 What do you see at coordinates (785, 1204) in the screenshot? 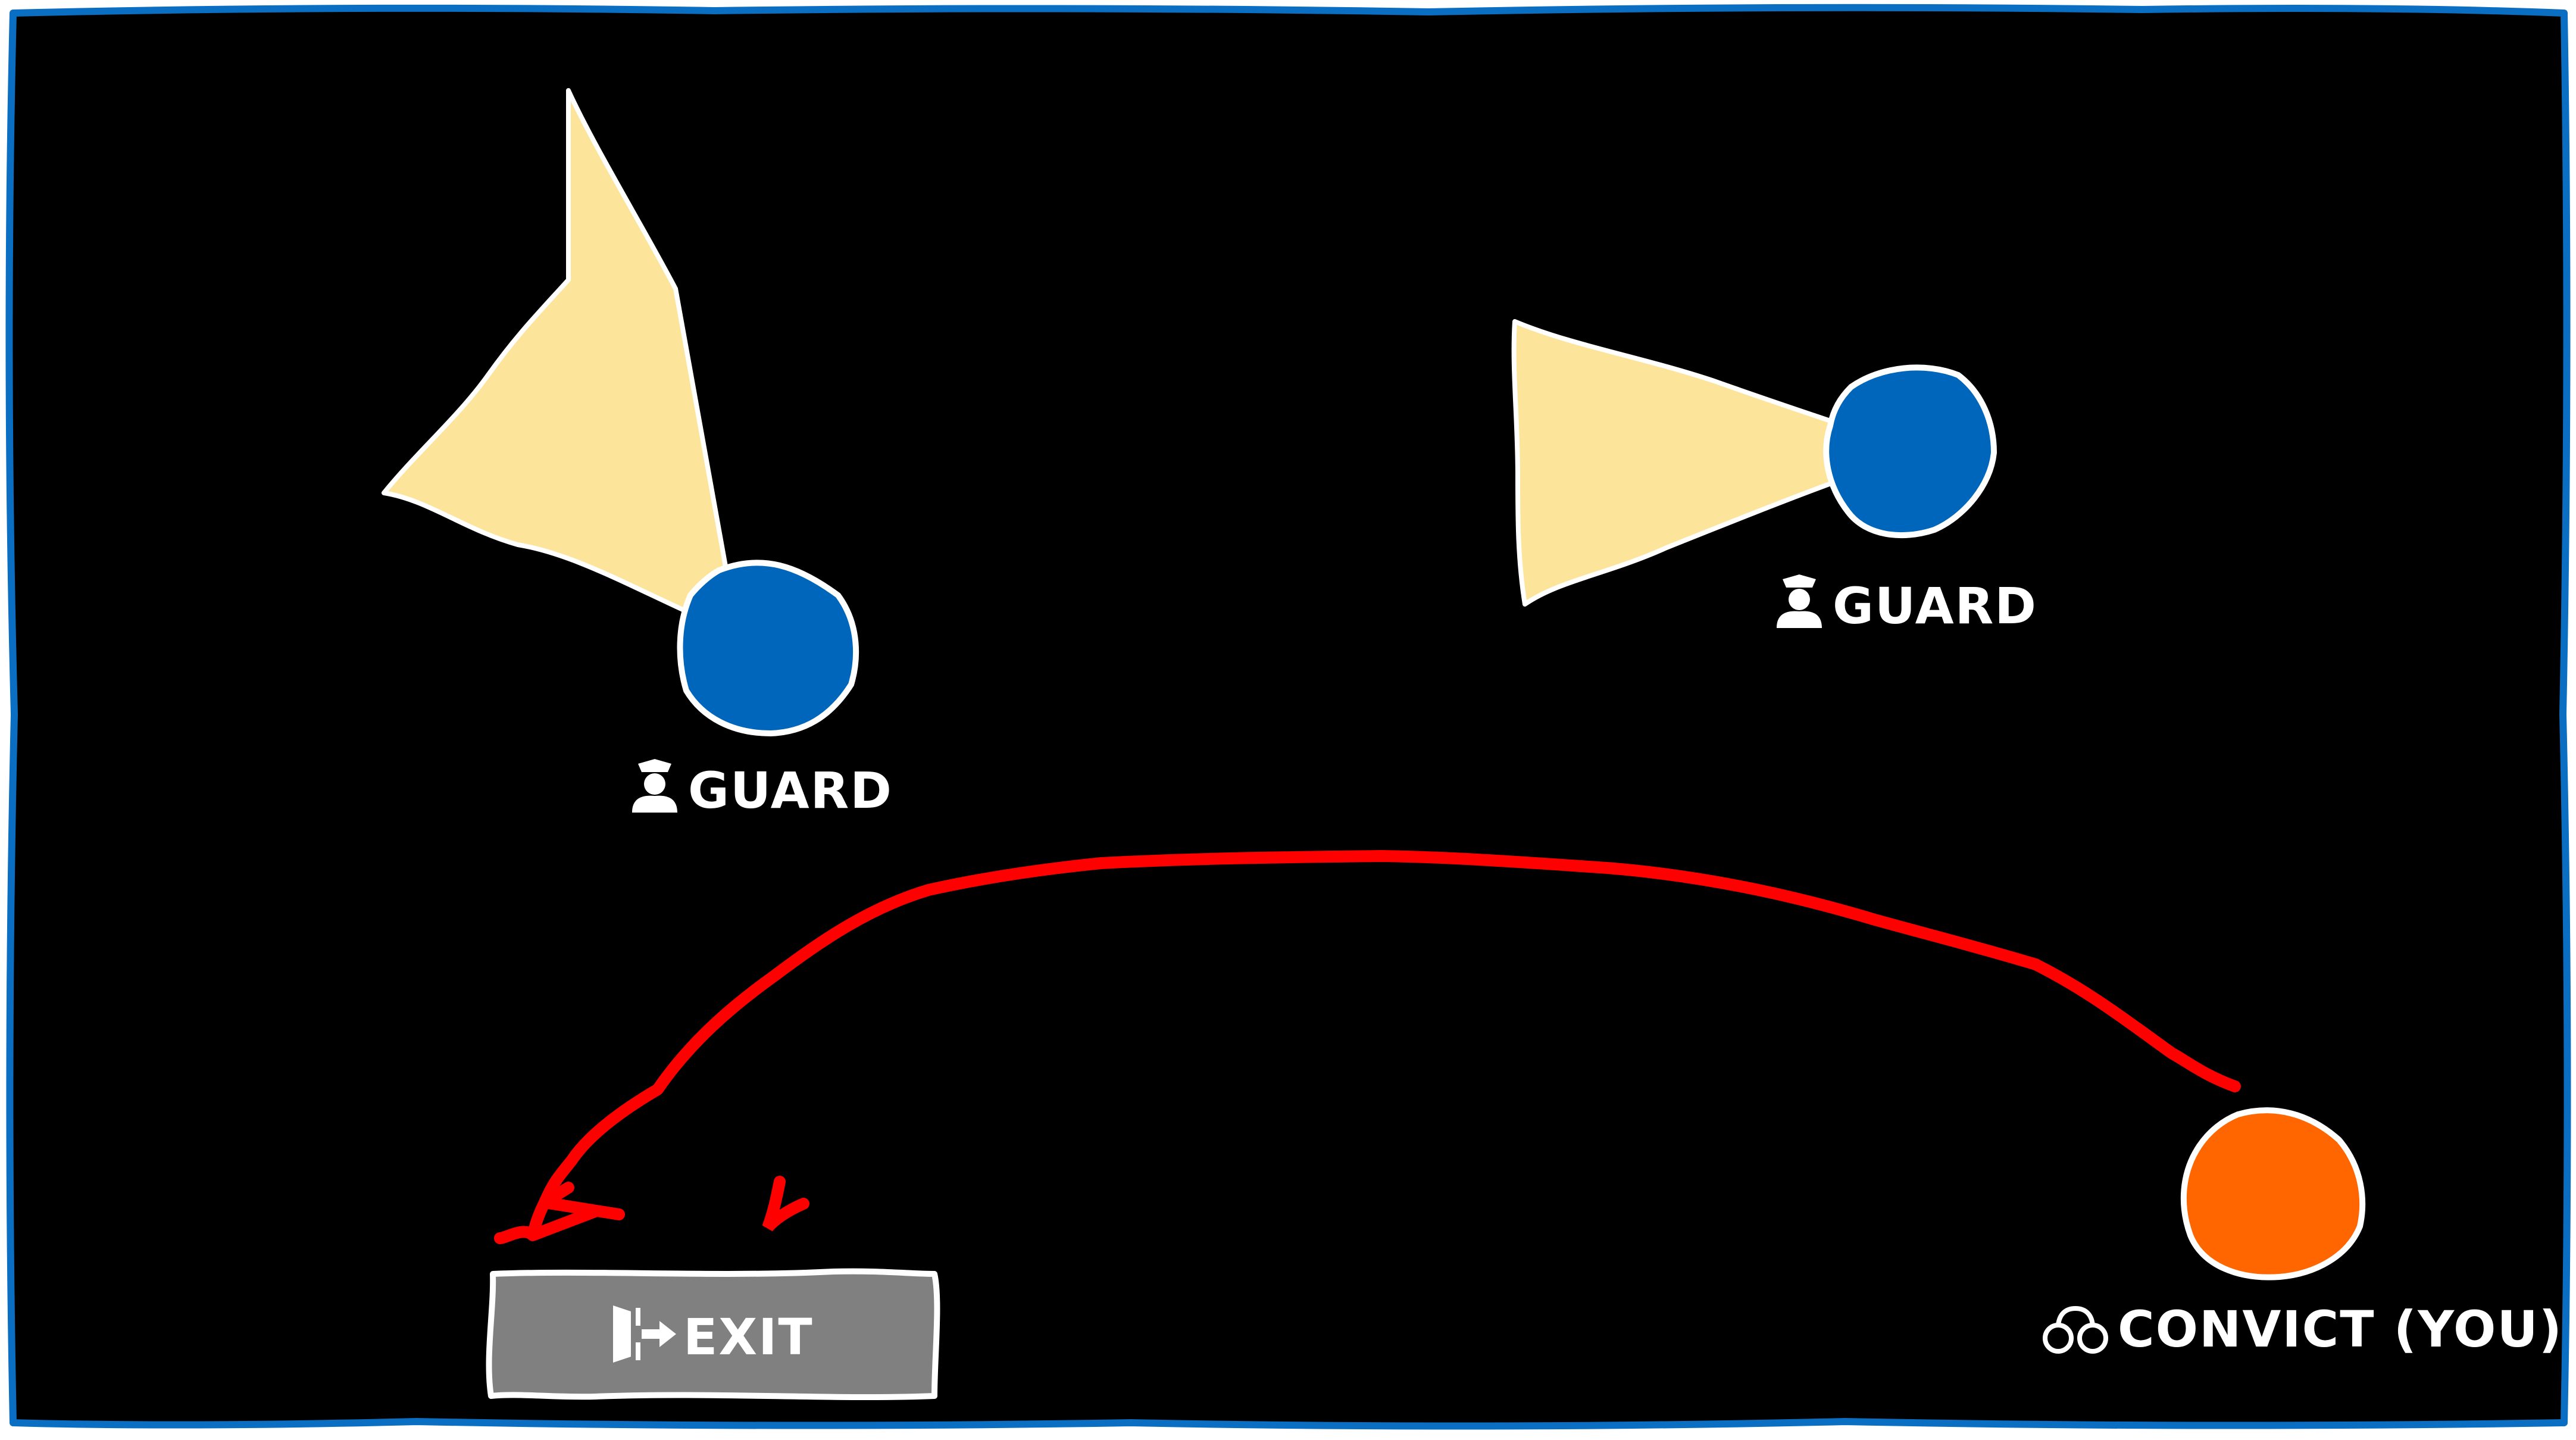
I see `escape-path-arrowhead` at bounding box center [785, 1204].